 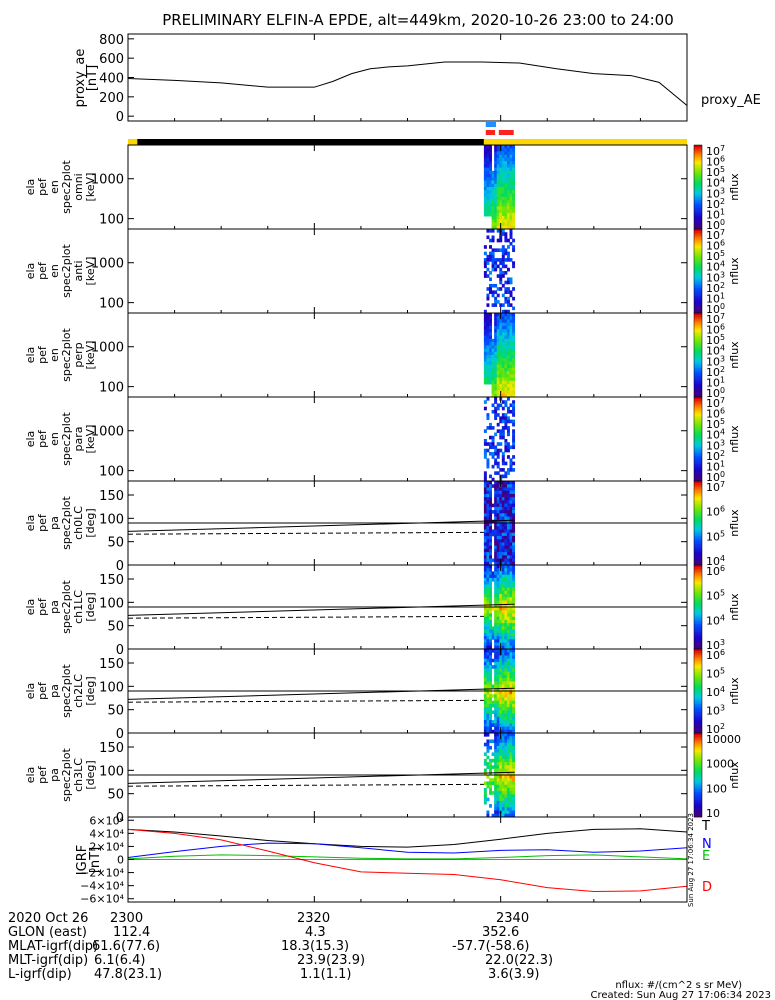 What do you see at coordinates (407, 77) in the screenshot?
I see `proxy-ae-frame` at bounding box center [407, 77].